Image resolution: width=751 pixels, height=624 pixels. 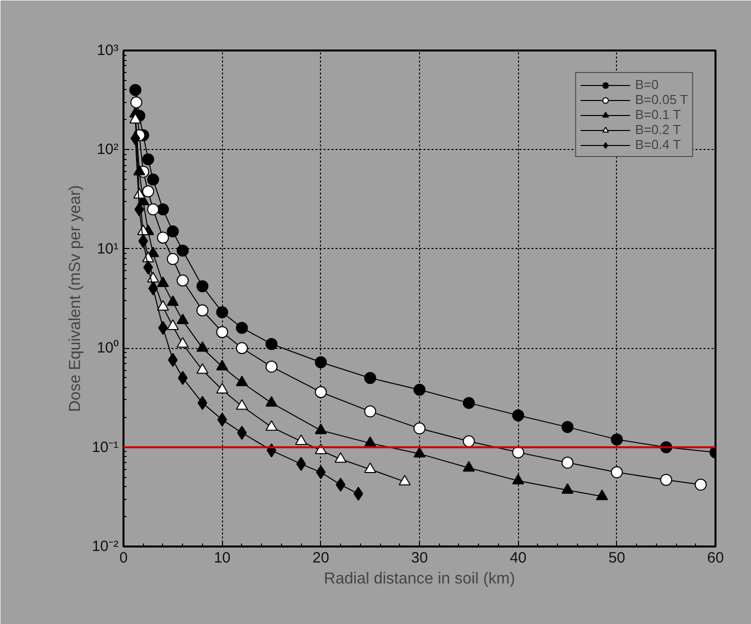 I want to click on x-tick-label: 50, so click(x=617, y=558).